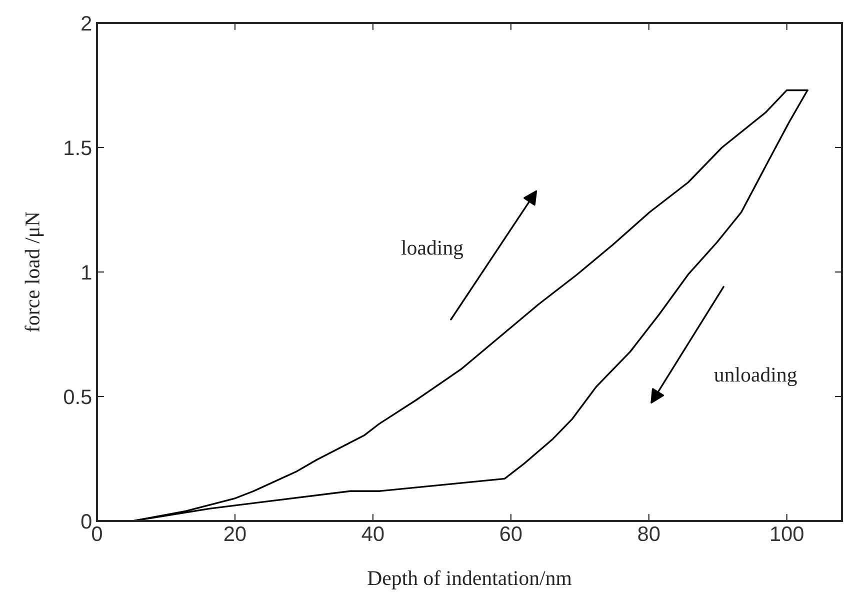  What do you see at coordinates (78, 397) in the screenshot?
I see `y-tick-label: 0.5` at bounding box center [78, 397].